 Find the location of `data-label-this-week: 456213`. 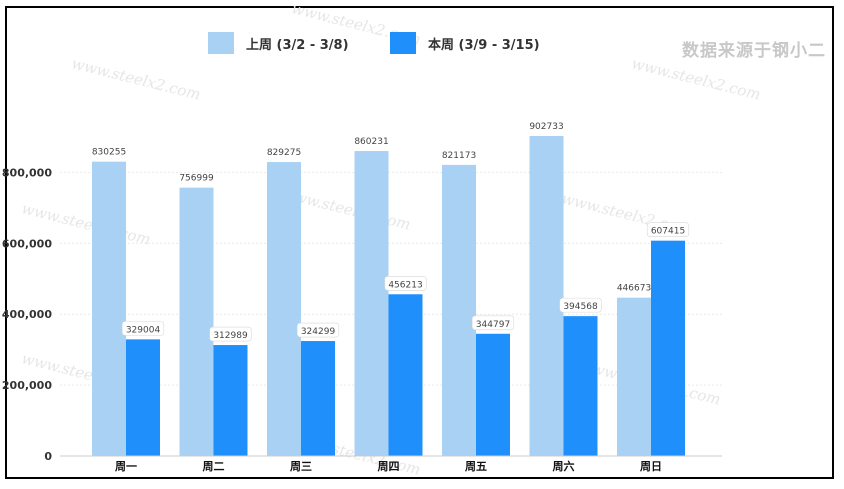

data-label-this-week: 456213 is located at coordinates (405, 285).